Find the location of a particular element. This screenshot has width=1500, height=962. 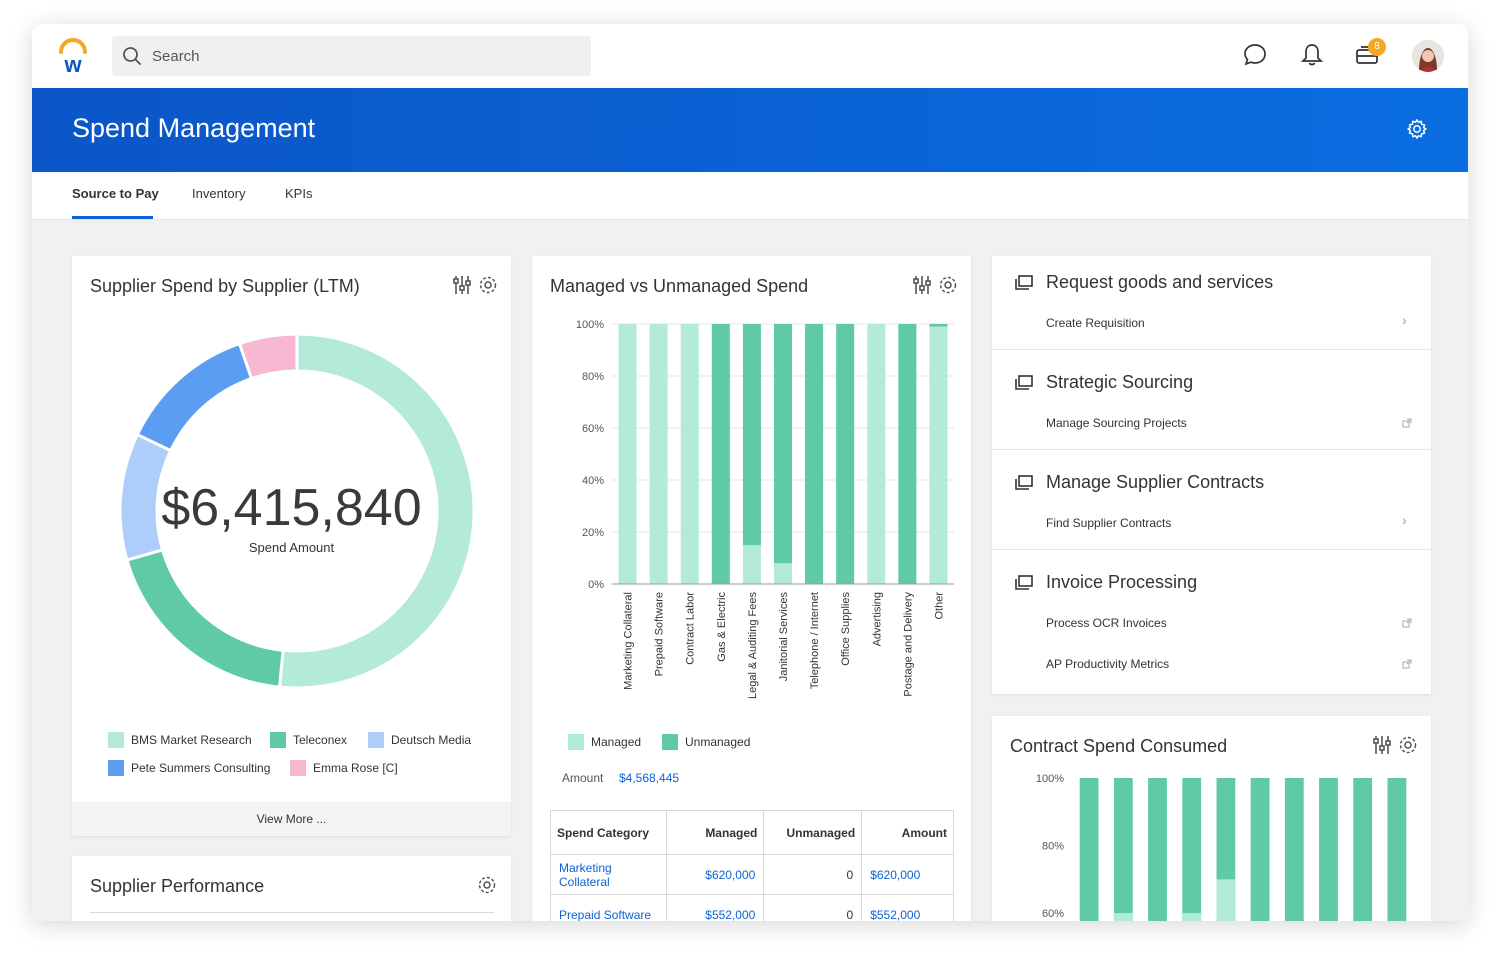

table-row: Prepaid Software $552,000 0 $552,000 is located at coordinates (752, 907).